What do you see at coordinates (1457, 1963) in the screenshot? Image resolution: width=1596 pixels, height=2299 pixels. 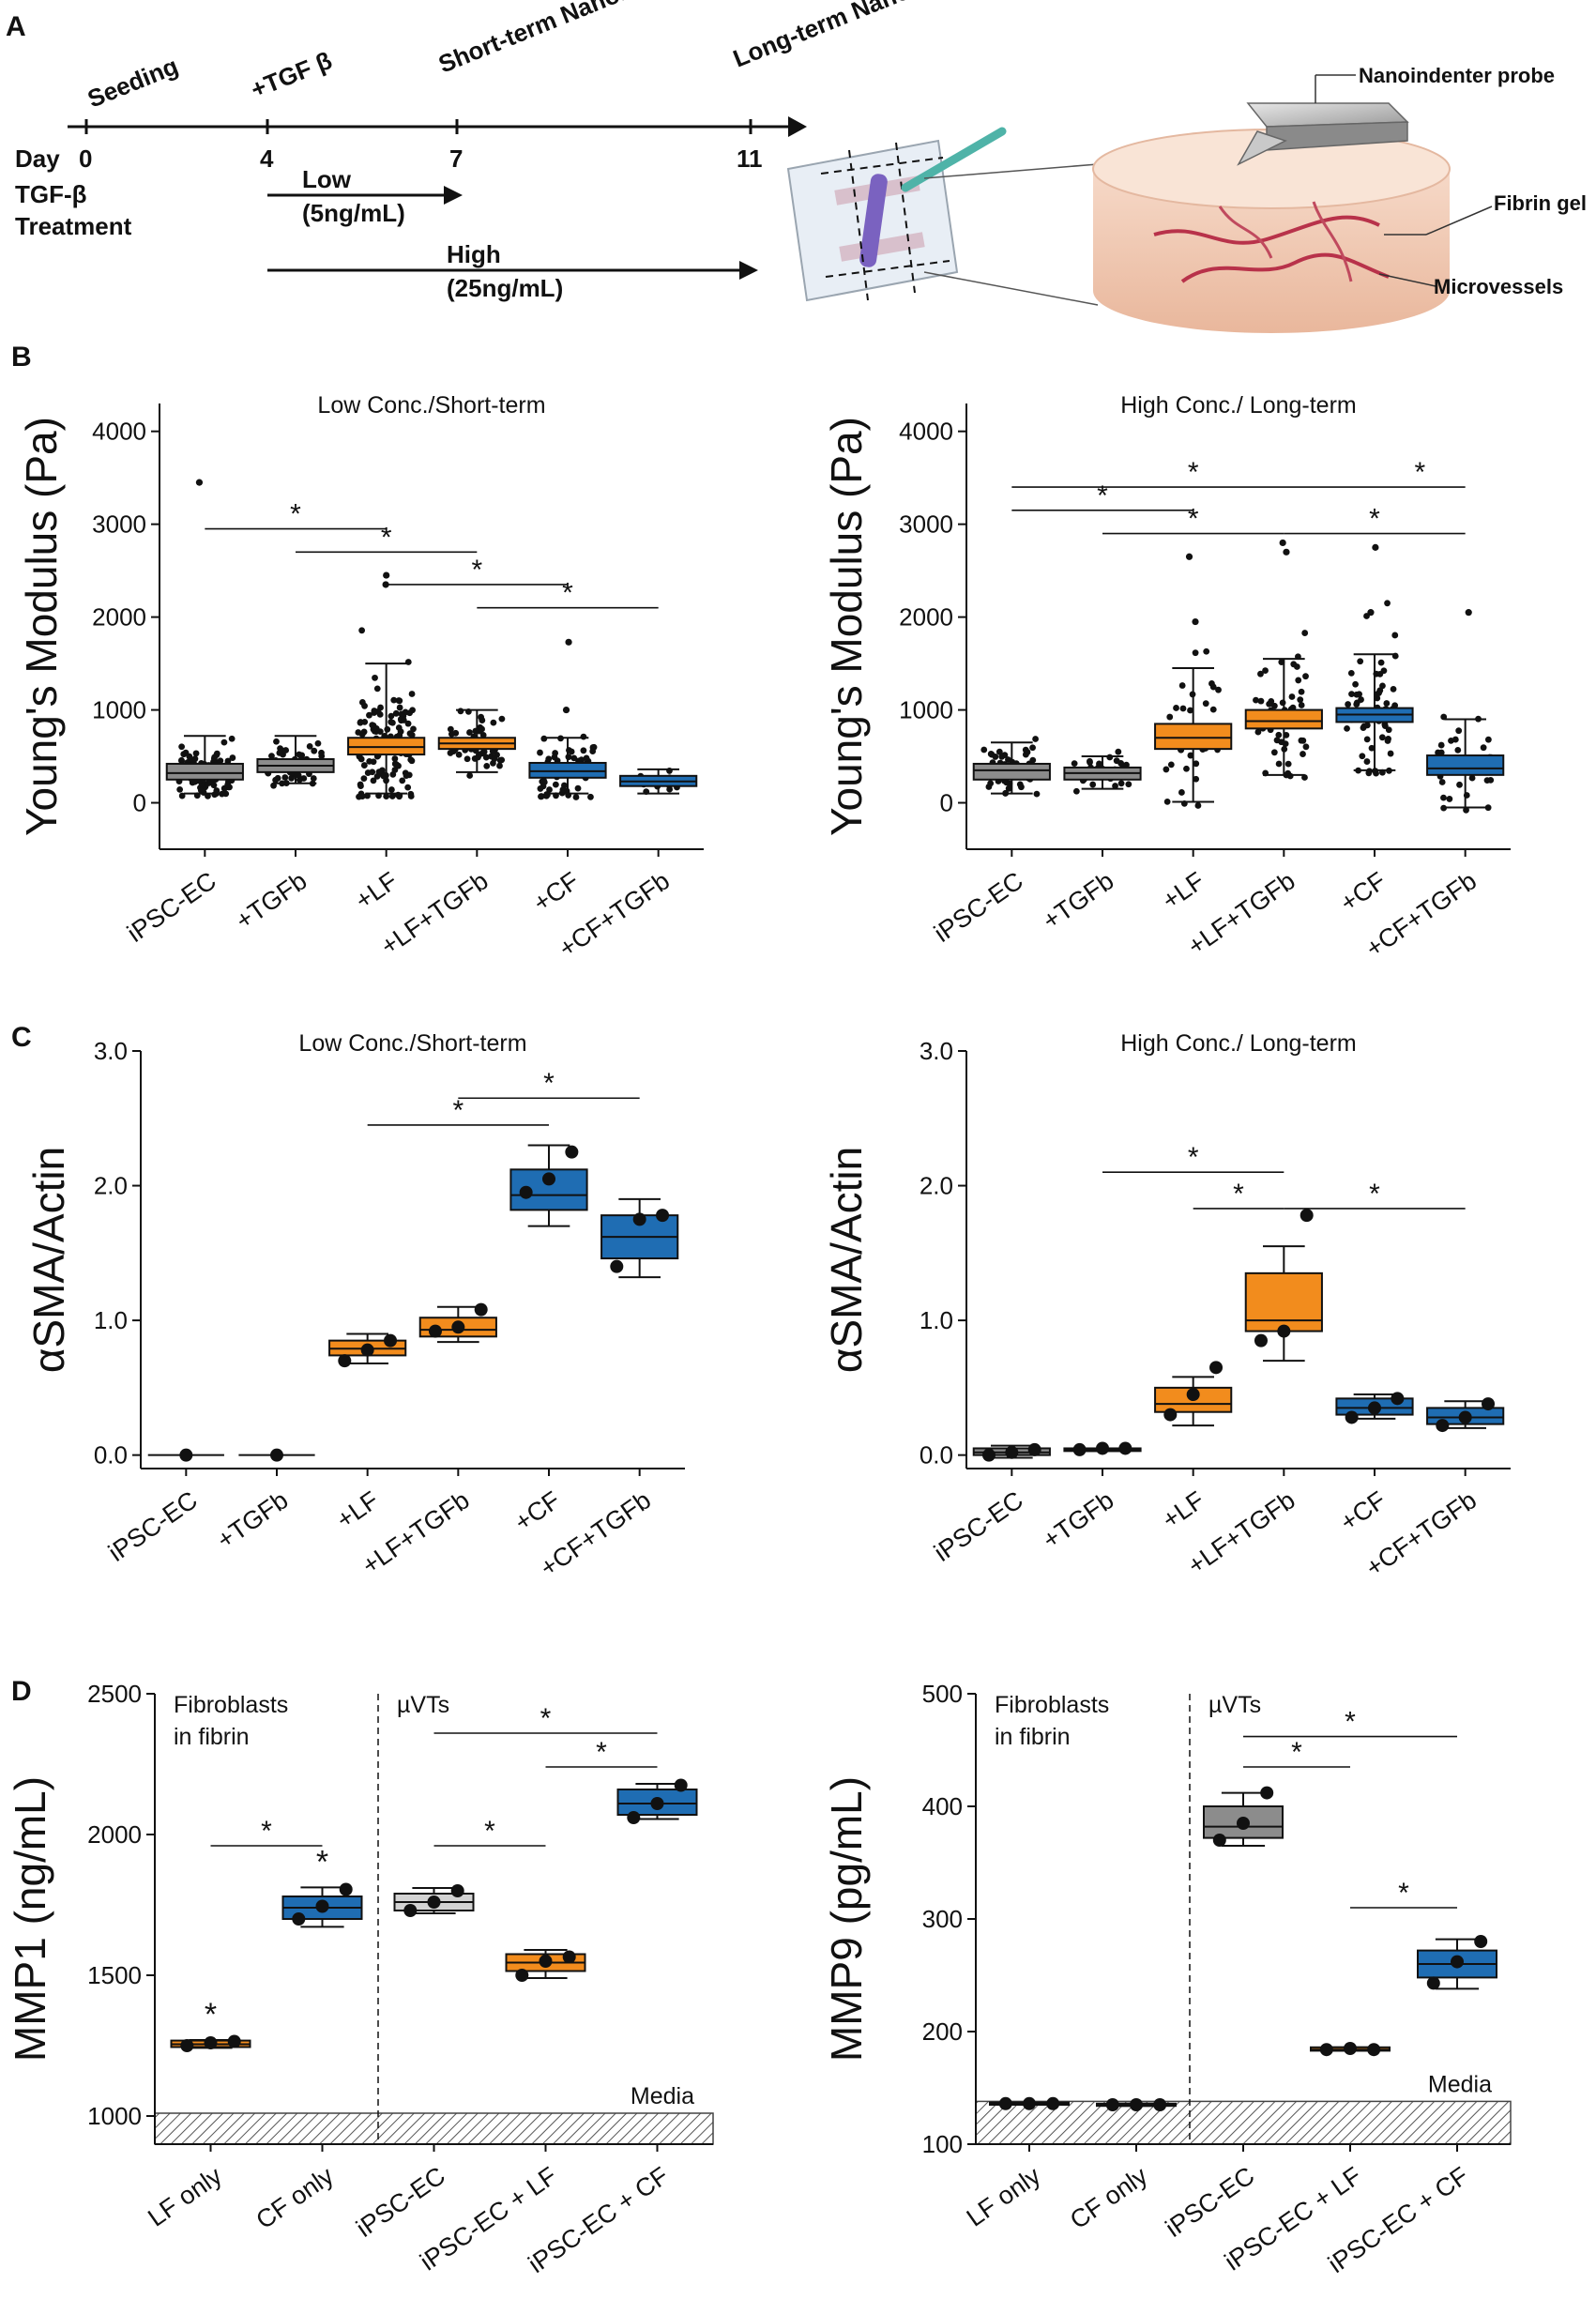 I see `series-ipsc-ec-cf` at bounding box center [1457, 1963].